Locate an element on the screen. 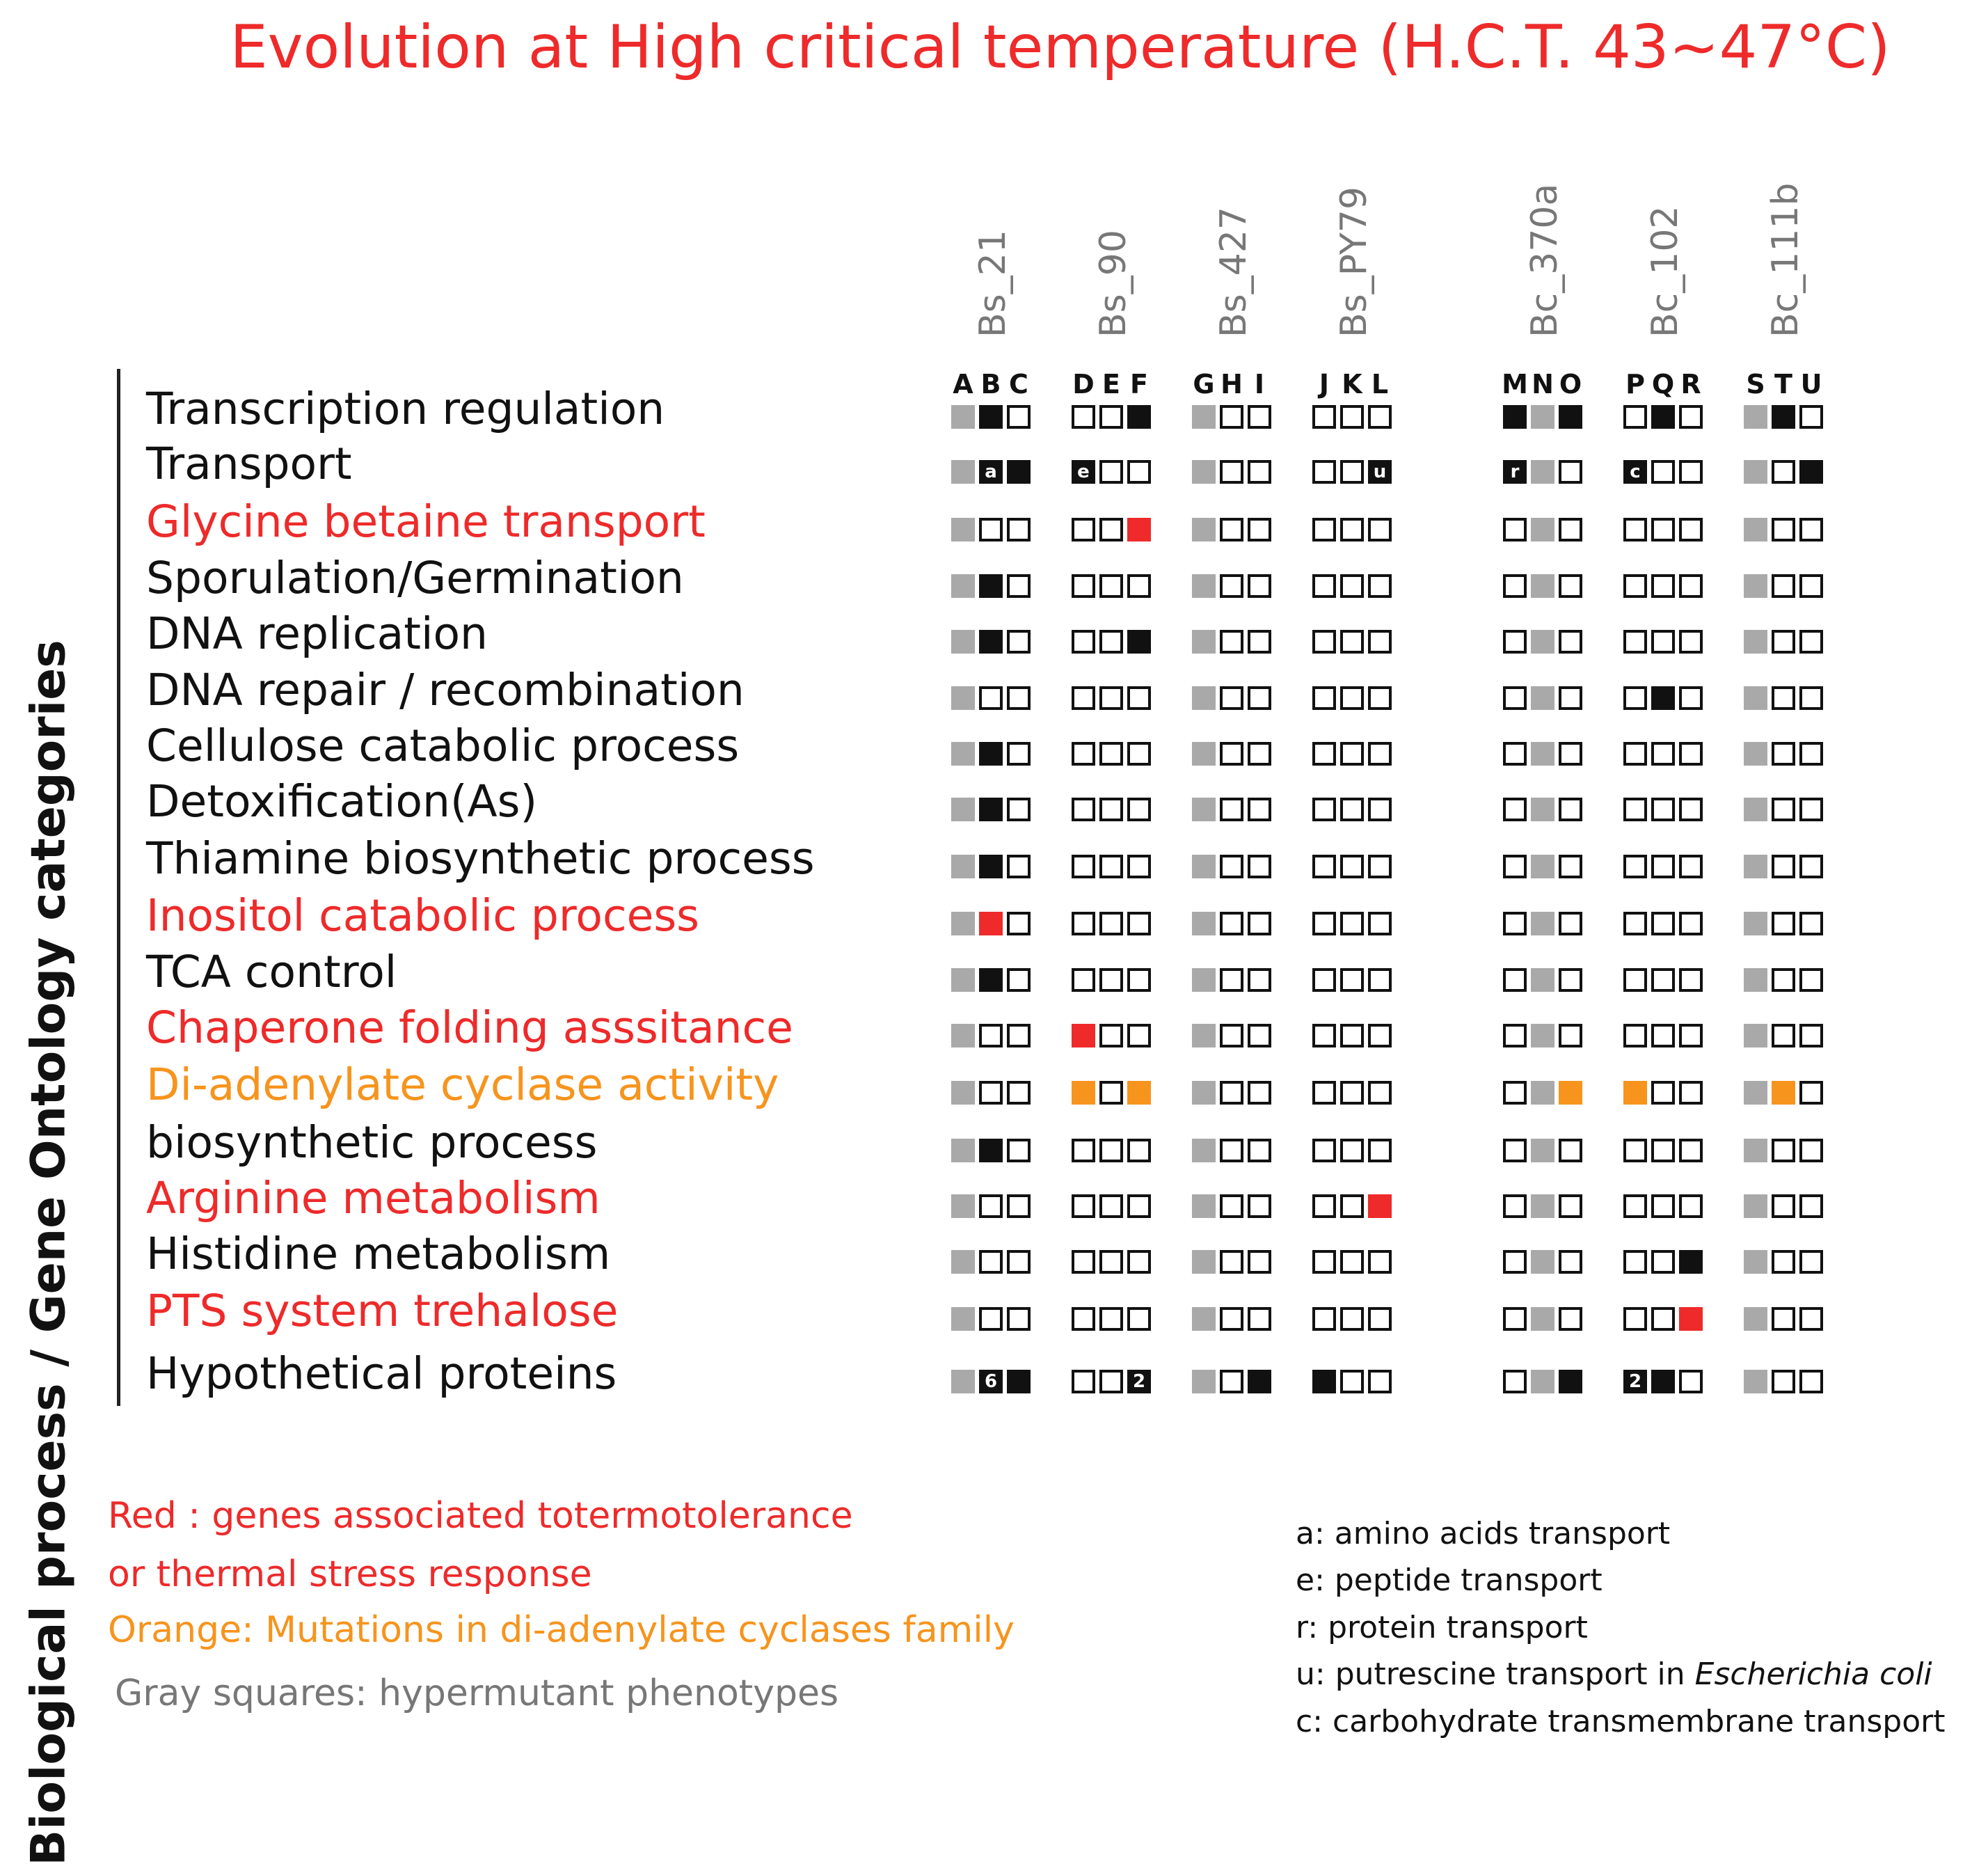  strain-label: Bs_21 is located at coordinates (993, 284).